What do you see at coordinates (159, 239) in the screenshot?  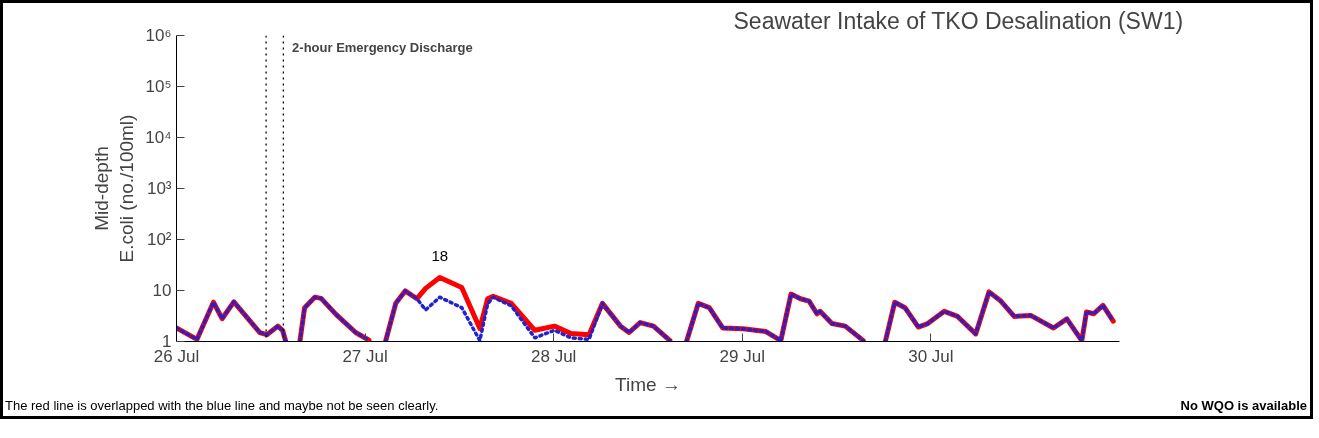 I see `y-tick-label: 10²` at bounding box center [159, 239].